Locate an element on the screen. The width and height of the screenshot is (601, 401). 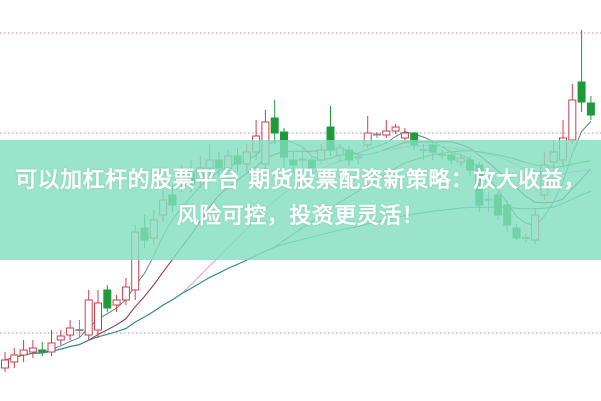
headline-text: 可以加杠杆的股票平台 期货股票配资新策略：放大收益，风险可控，投资更灵活！ is located at coordinates (300, 198).